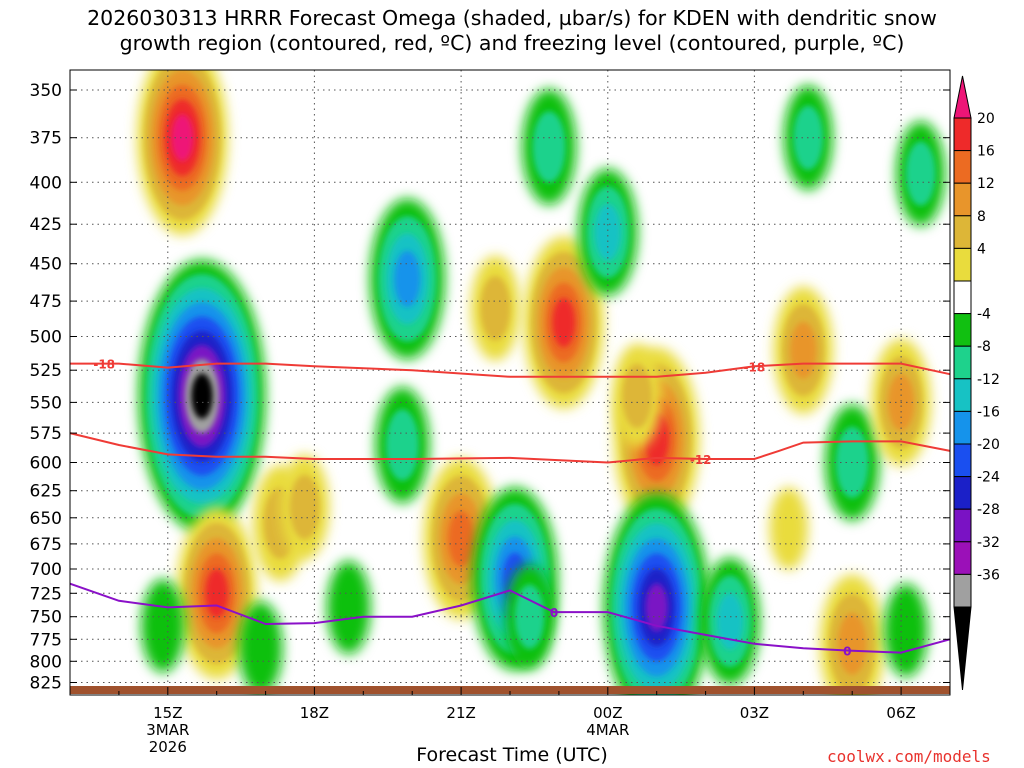 This screenshot has width=1024, height=768. I want to click on colorbar-label: -20, so click(988, 445).